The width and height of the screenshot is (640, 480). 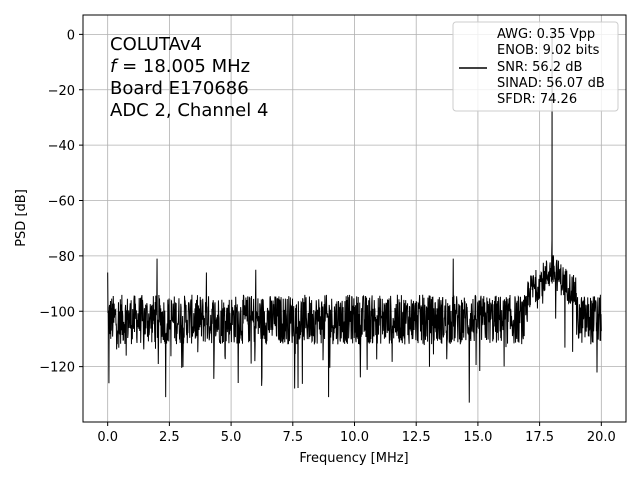 I want to click on x-tick-label: 2.5, so click(x=169, y=437).